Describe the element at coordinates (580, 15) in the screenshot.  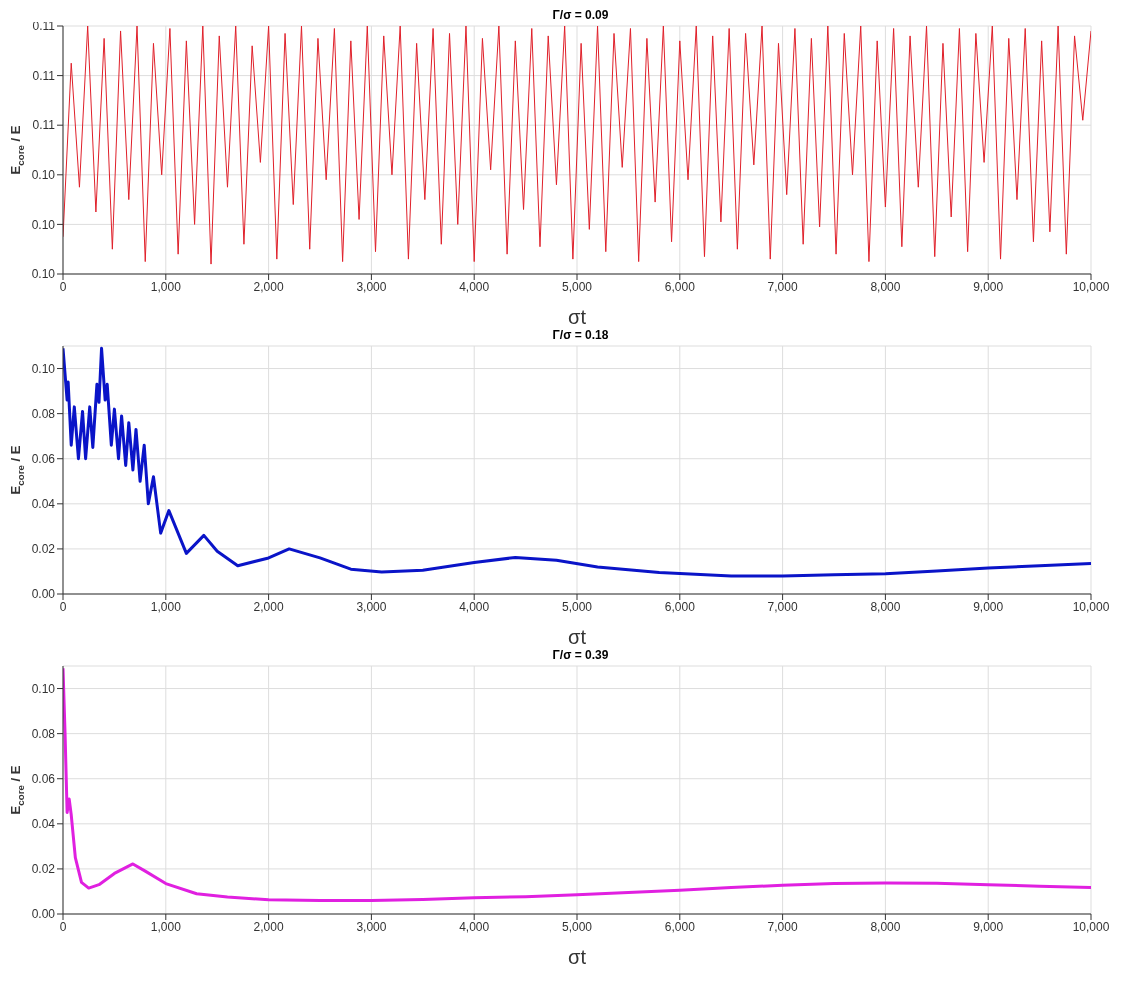
I see `chart-title: Γ/σ = 0.09` at that location.